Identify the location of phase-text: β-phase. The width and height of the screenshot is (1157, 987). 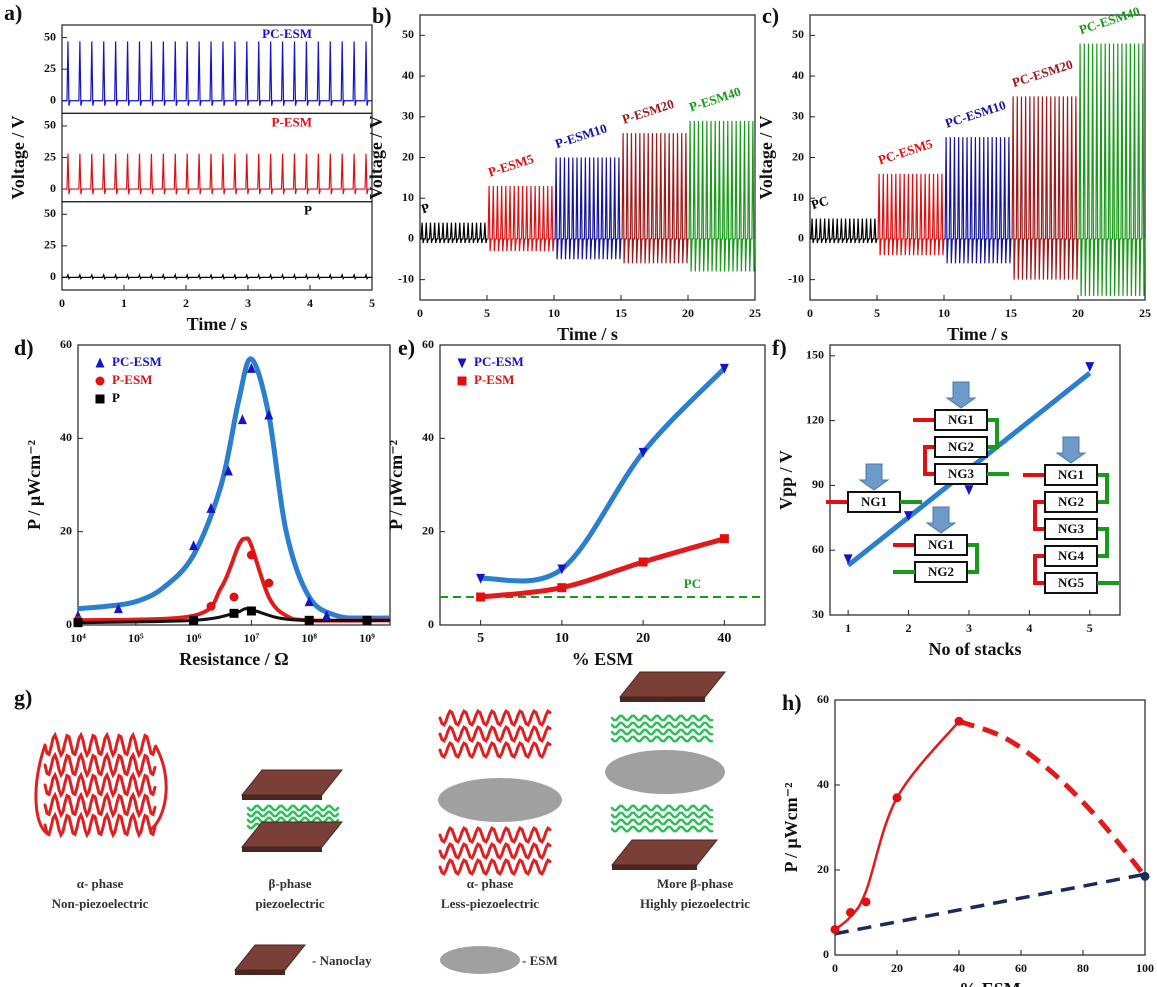
(290, 883).